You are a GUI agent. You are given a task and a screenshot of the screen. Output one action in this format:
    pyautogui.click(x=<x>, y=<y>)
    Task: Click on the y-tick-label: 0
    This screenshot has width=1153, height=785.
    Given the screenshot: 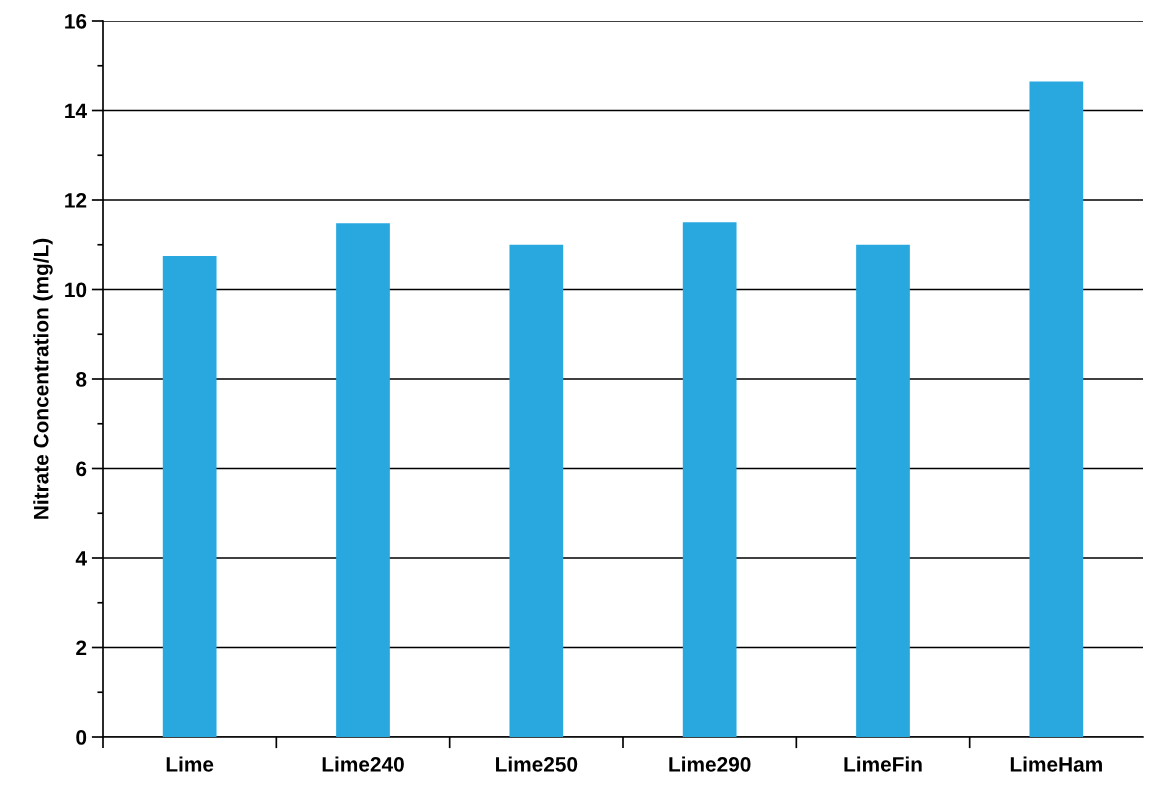 What is the action you would take?
    pyautogui.click(x=81, y=737)
    